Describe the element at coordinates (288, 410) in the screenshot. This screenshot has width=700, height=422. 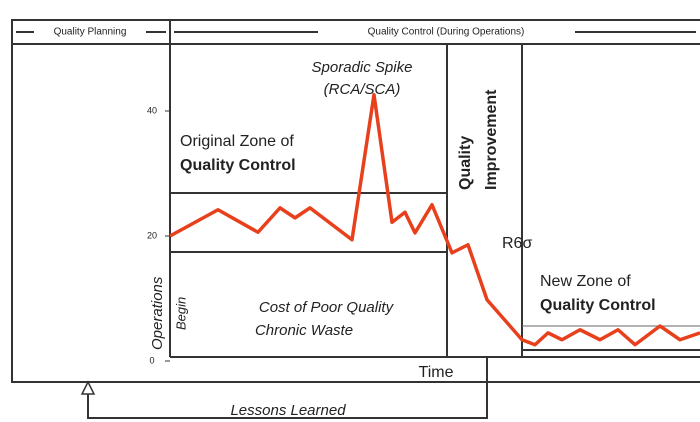
I see `annotation: Lessons Learned` at that location.